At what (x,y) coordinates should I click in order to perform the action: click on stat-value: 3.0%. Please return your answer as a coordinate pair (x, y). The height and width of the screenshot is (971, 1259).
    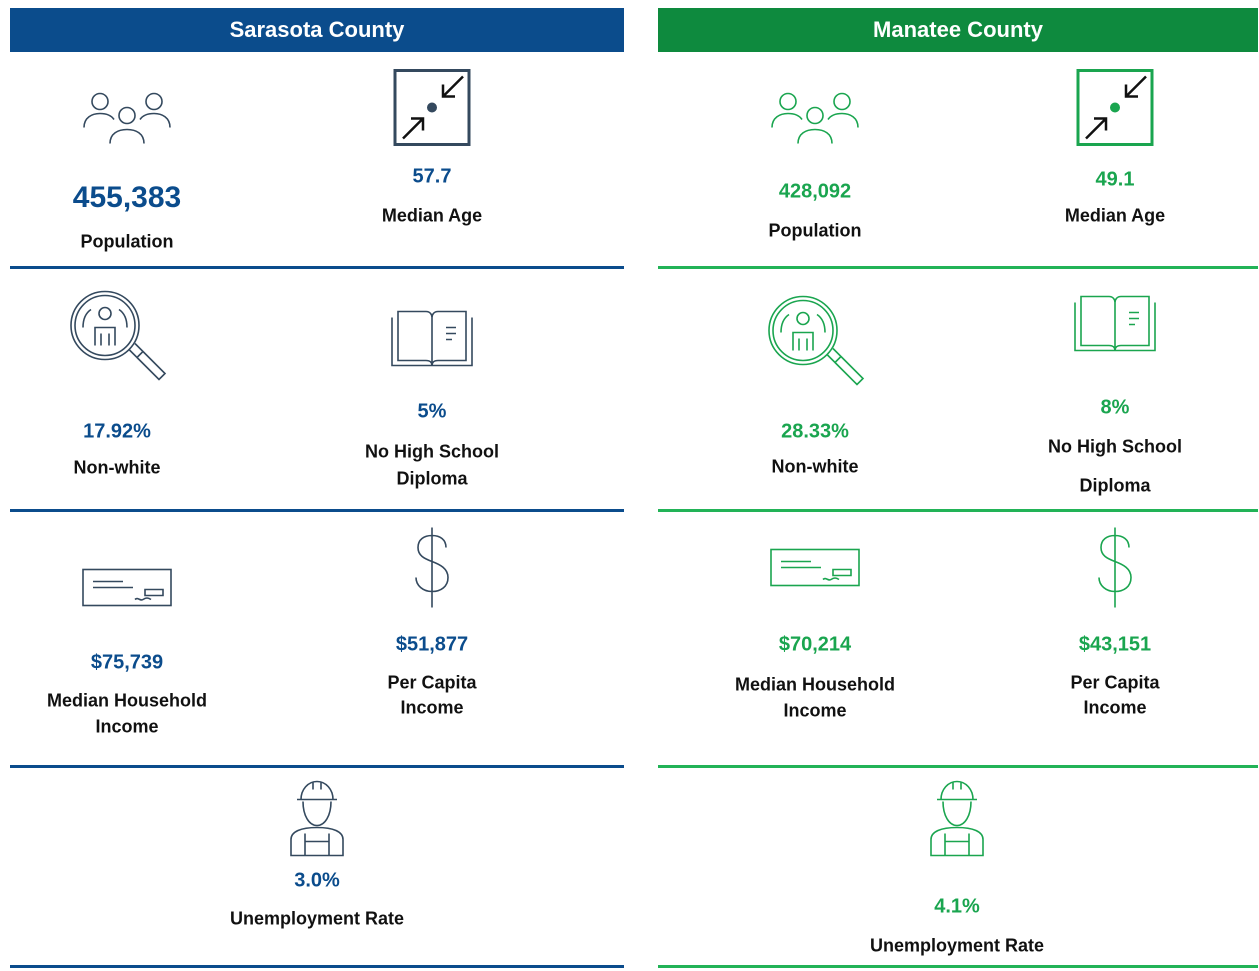
    Looking at the image, I should click on (317, 880).